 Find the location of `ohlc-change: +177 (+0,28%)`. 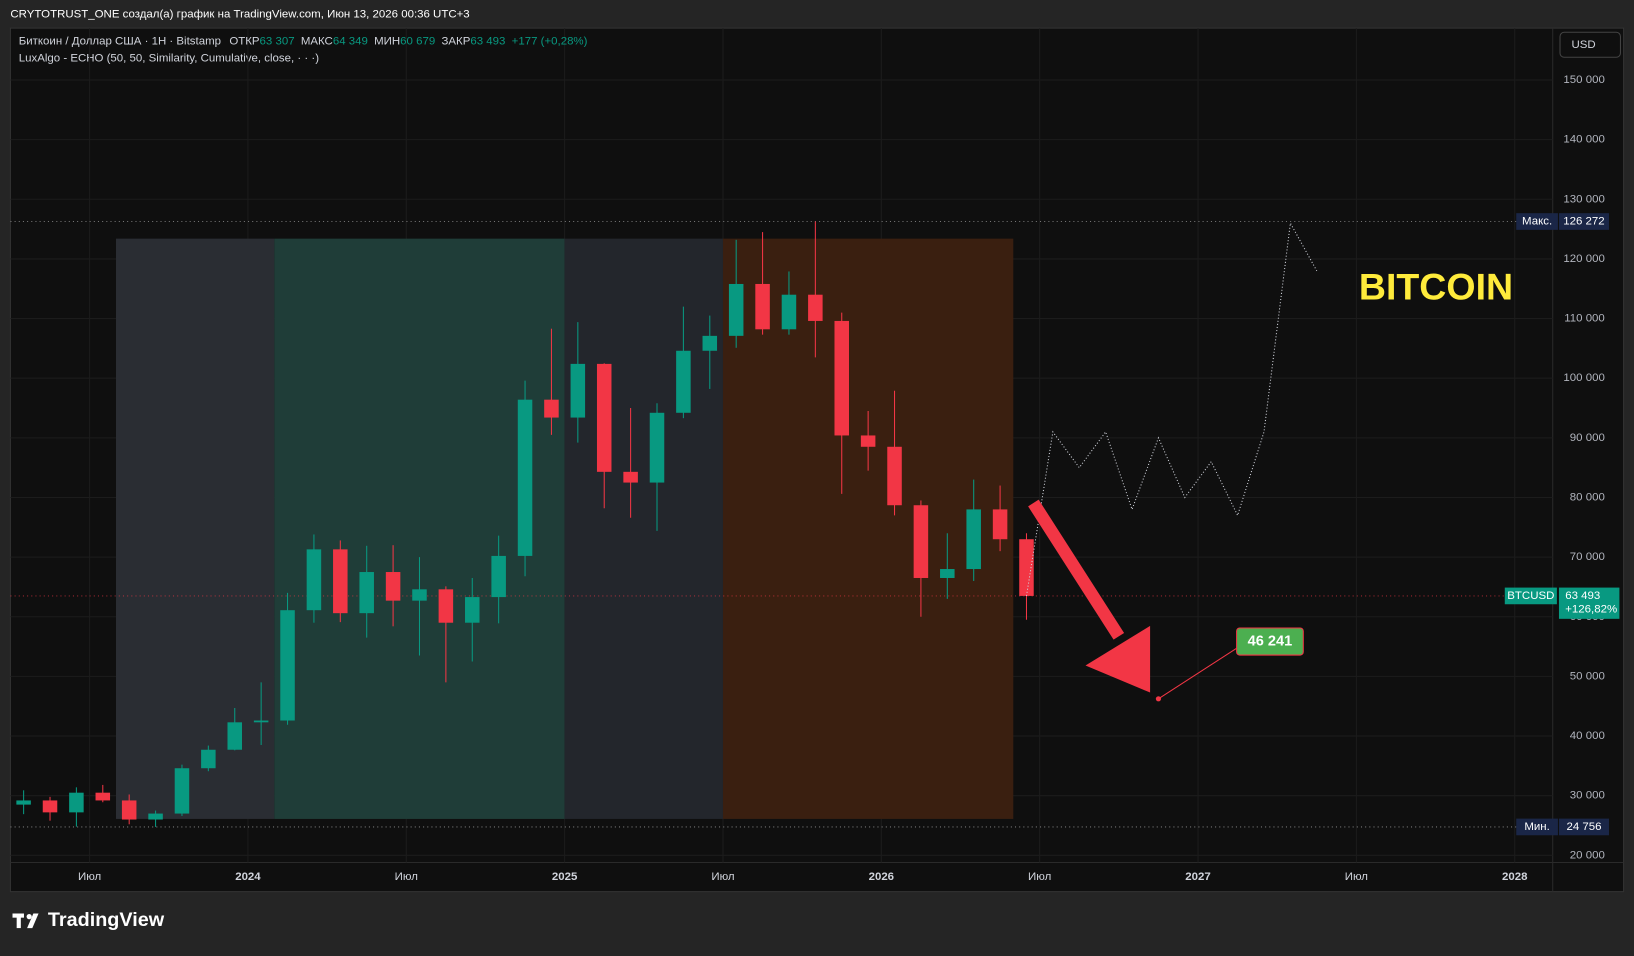

ohlc-change: +177 (+0,28%) is located at coordinates (550, 42).